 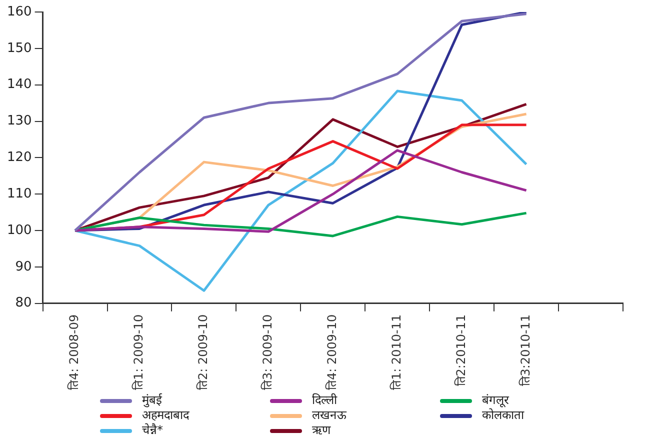 I want to click on legend-label: अहमदाबाद, so click(x=165, y=415).